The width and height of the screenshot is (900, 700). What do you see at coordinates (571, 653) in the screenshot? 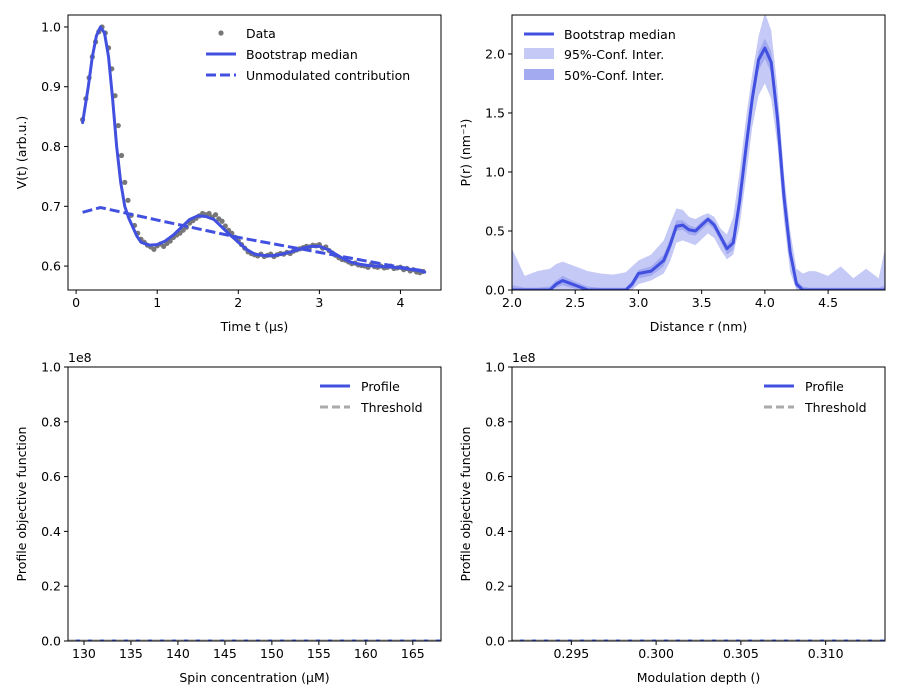
I see `x-tick-label: 0.295` at bounding box center [571, 653].